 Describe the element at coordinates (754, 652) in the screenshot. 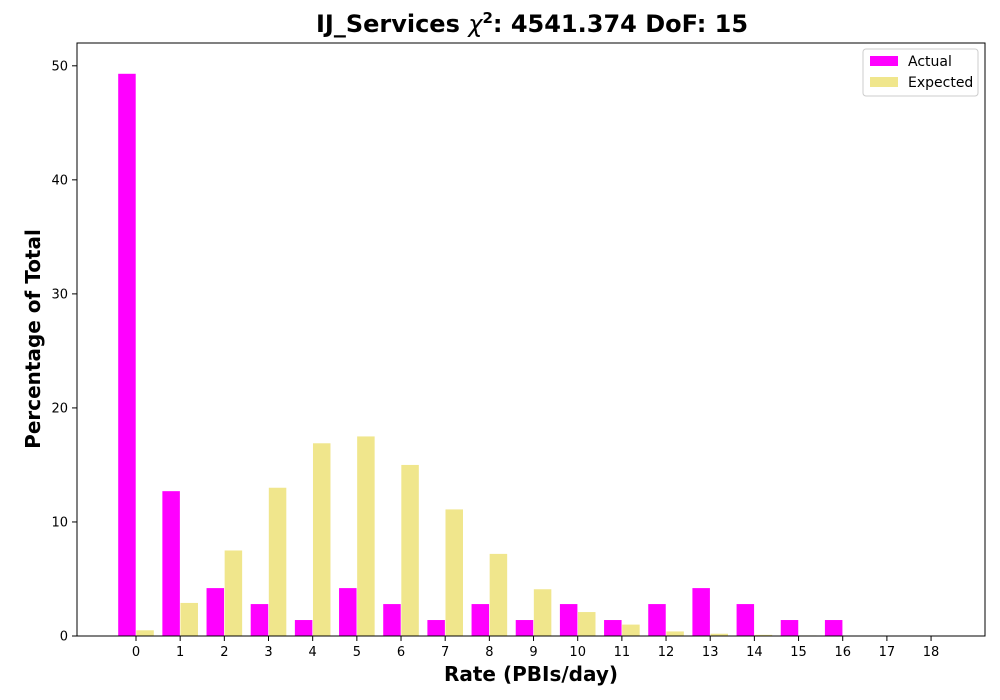

I see `x-tick-label: 14` at that location.